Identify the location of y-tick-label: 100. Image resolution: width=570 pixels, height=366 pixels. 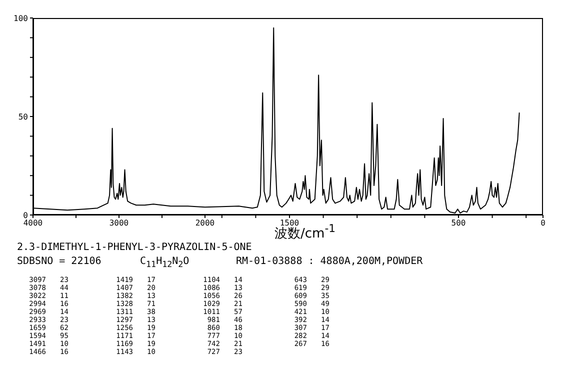
(21, 18).